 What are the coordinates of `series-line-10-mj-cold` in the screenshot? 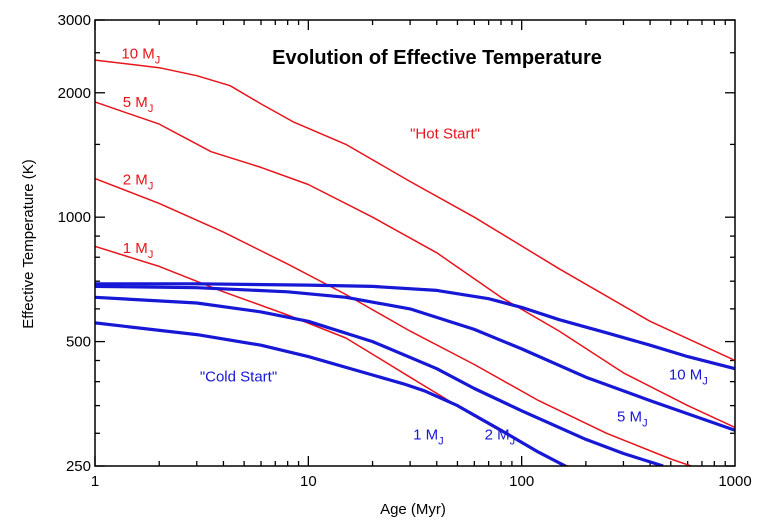 It's located at (415, 326).